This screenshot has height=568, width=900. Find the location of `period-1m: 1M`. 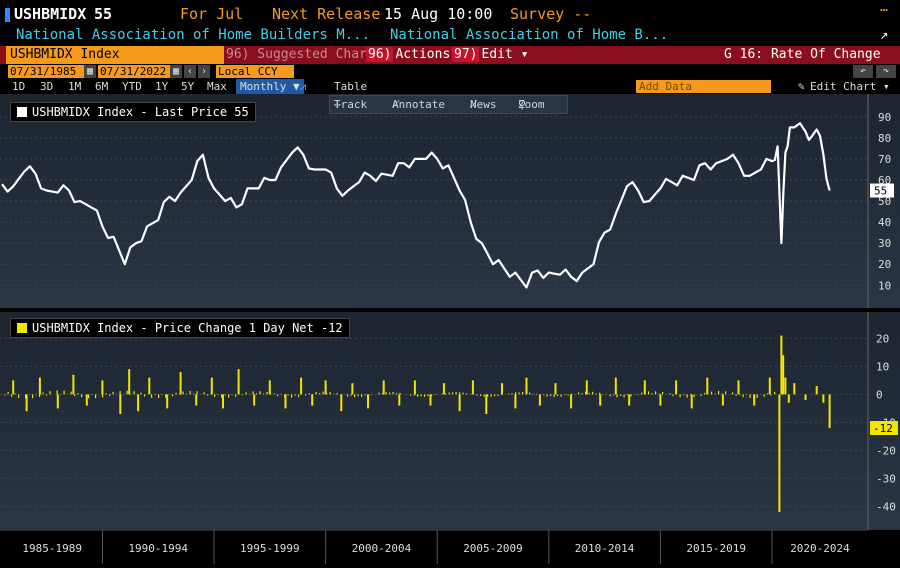

period-1m: 1M is located at coordinates (74, 86).